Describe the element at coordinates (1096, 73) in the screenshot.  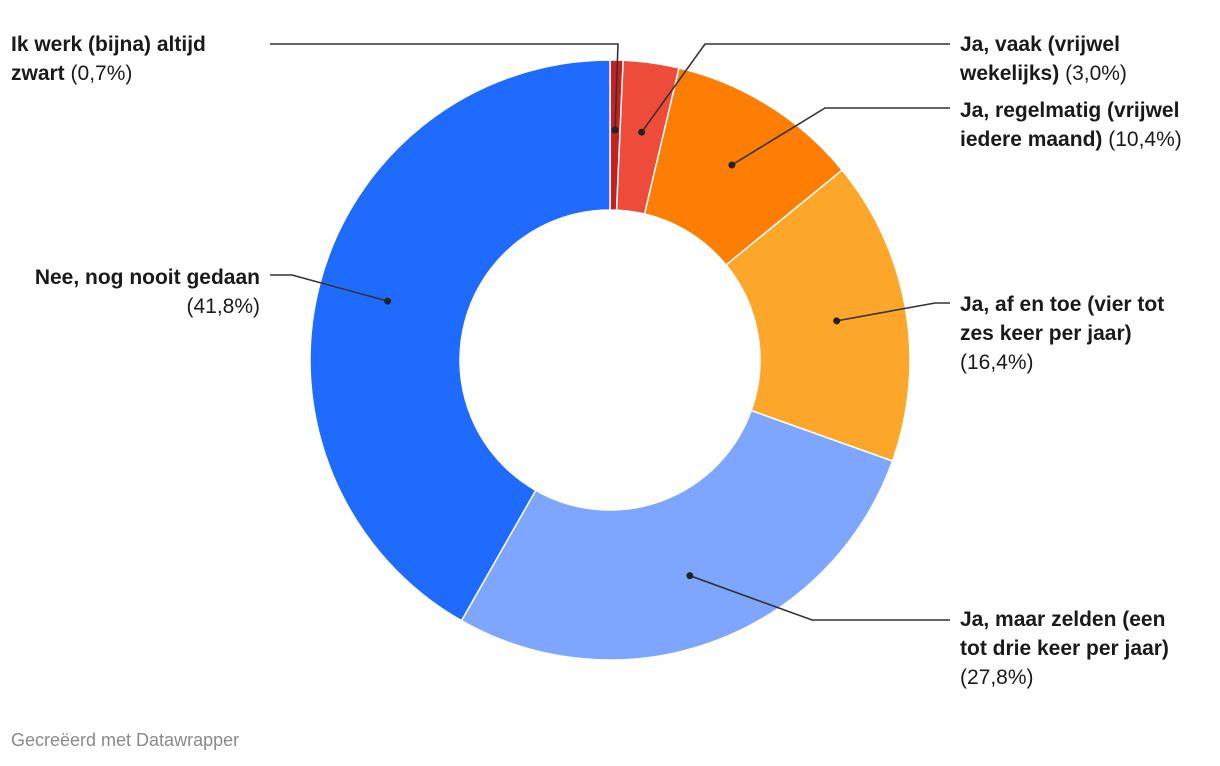
I see `label-vaak-pct: (3,0%)` at that location.